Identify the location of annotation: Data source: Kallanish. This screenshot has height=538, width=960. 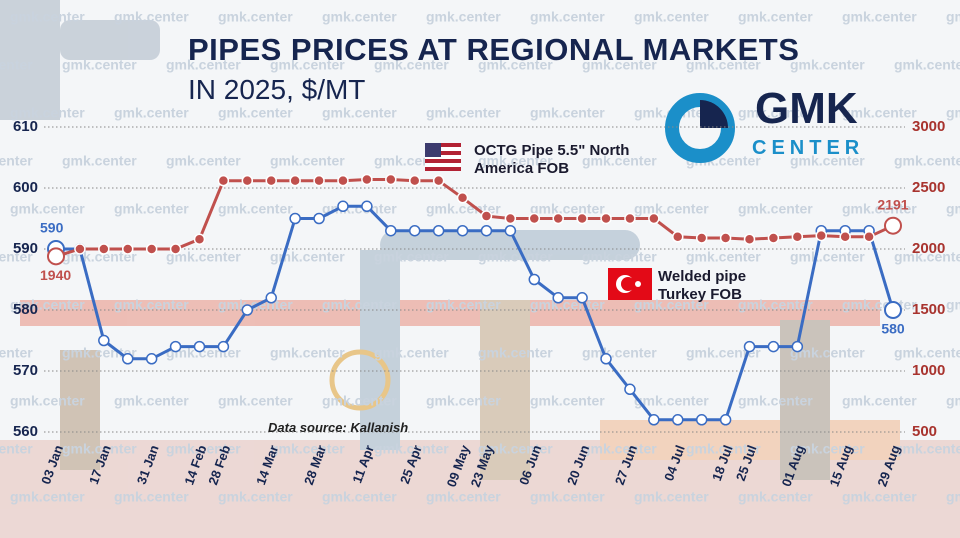
(338, 427).